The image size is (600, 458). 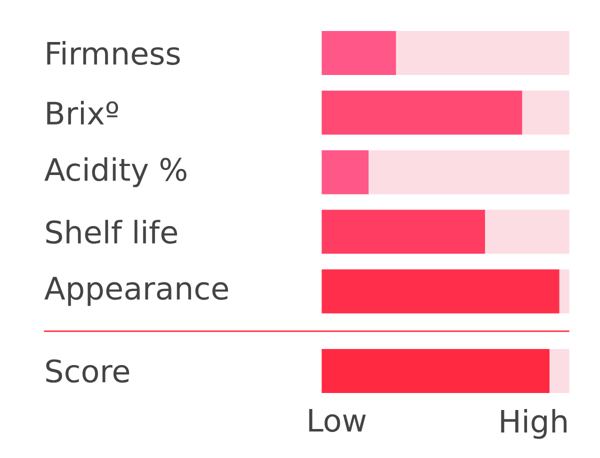 I want to click on annotation: Low, so click(x=337, y=420).